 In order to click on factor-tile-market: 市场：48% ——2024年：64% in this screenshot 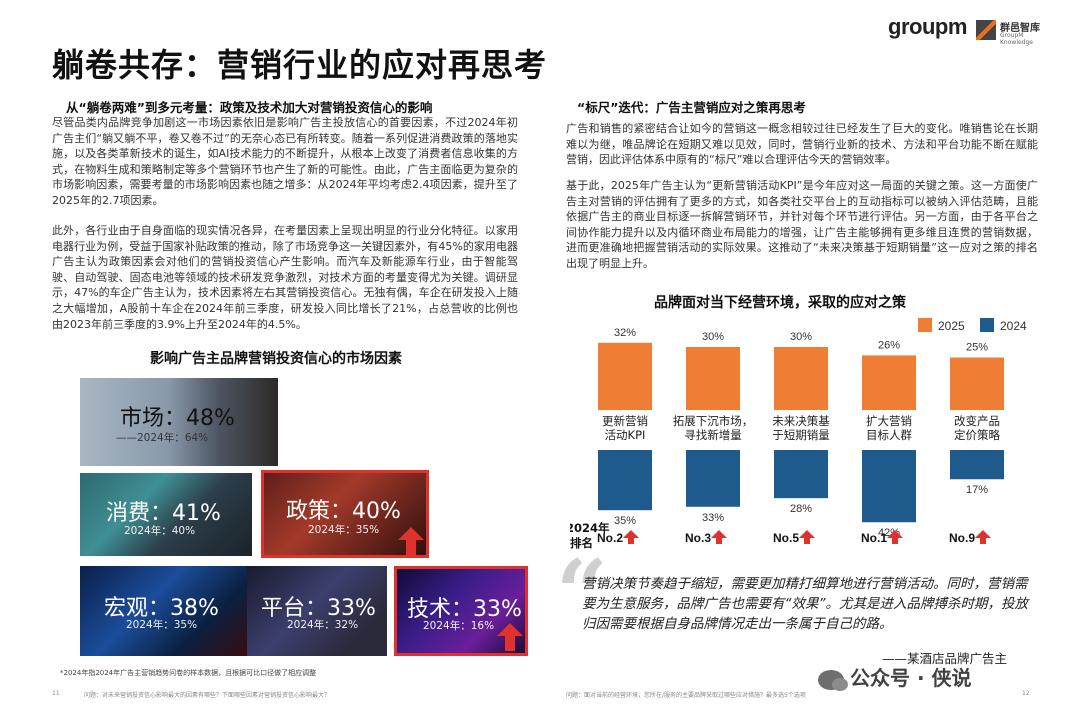, I will do `click(179, 422)`.